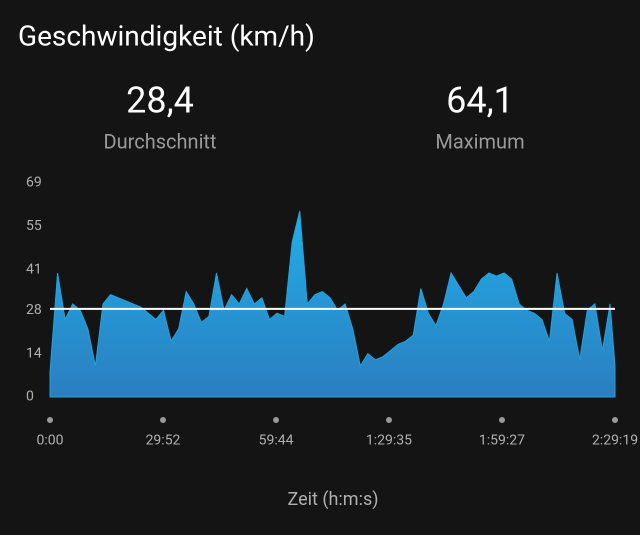 Image resolution: width=640 pixels, height=535 pixels. Describe the element at coordinates (34, 183) in the screenshot. I see `y-tick-label: 69` at that location.